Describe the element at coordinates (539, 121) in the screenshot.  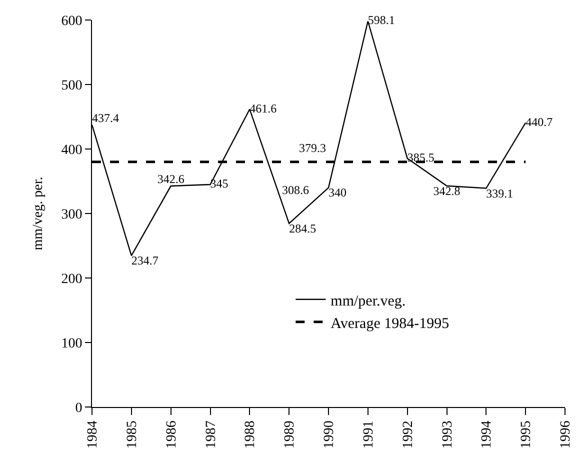
I see `data-label: 440.7` at that location.